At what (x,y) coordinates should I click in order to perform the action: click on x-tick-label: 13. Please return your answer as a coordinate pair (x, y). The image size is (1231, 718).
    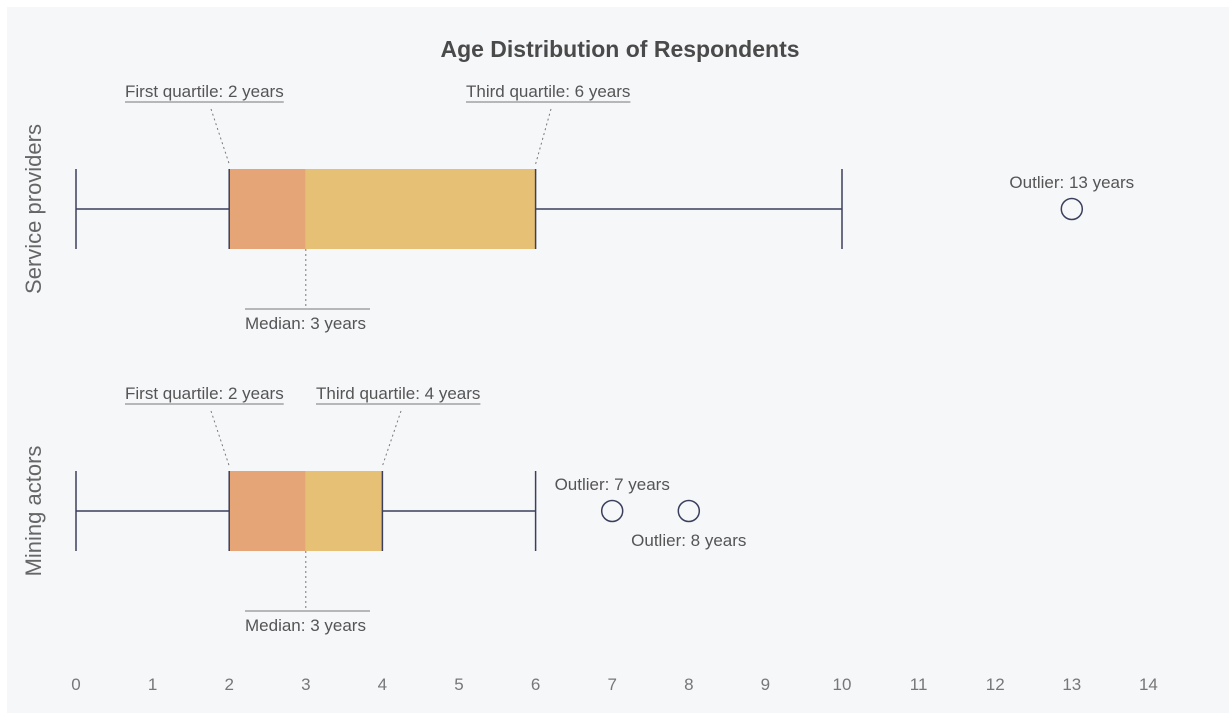
    Looking at the image, I should click on (1071, 684).